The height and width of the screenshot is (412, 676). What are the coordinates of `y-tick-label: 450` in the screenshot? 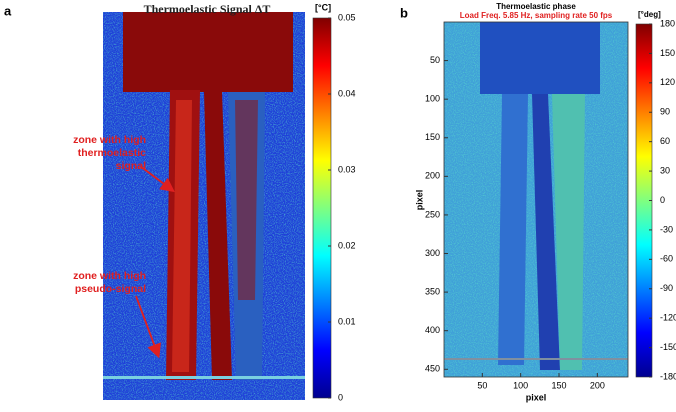 It's located at (432, 369).